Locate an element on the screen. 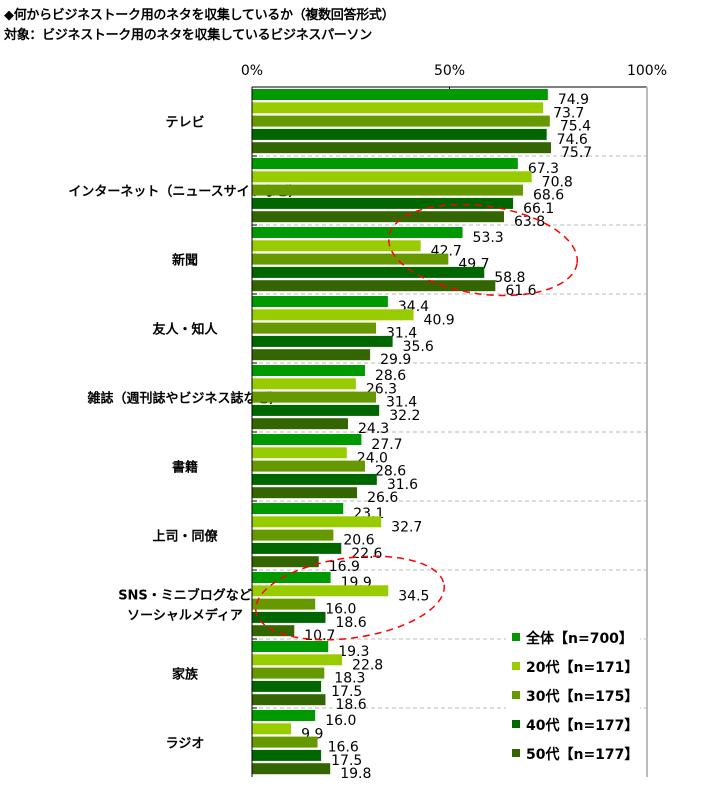 The image size is (707, 794). data-label: 74.6 is located at coordinates (572, 140).